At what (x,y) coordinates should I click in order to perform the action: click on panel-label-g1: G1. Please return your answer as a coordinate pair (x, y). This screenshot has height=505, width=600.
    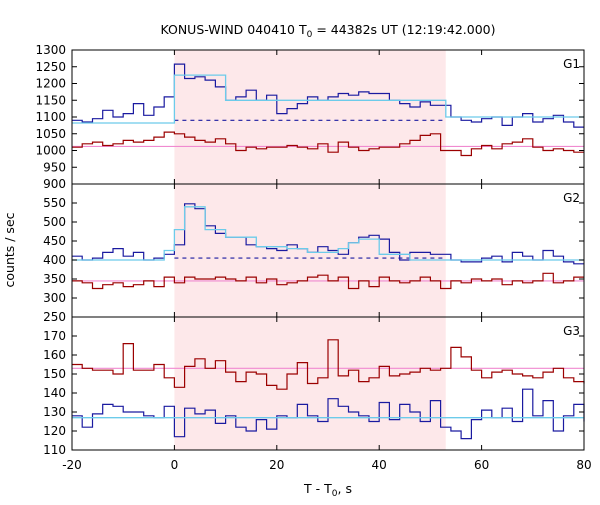
    Looking at the image, I should click on (571, 64).